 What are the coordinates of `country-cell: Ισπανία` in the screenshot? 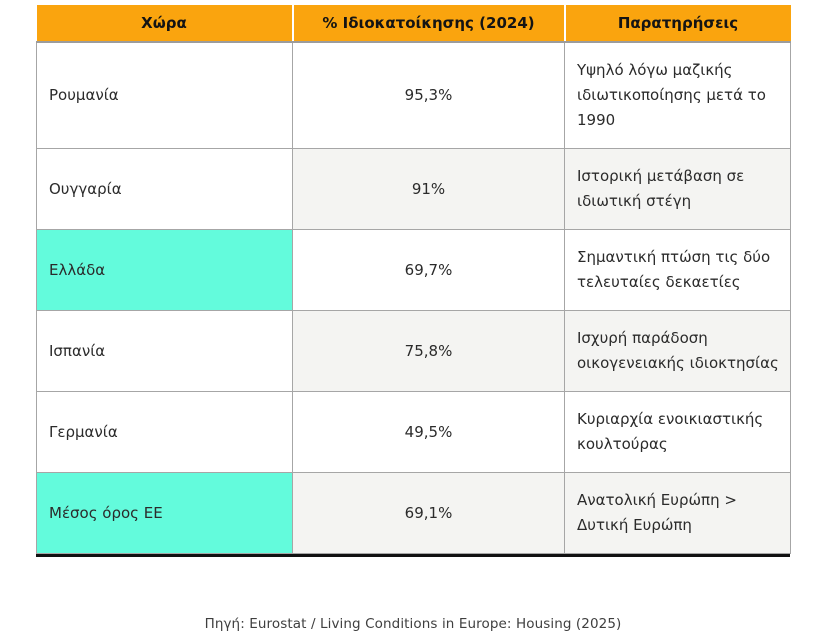 It's located at (164, 351).